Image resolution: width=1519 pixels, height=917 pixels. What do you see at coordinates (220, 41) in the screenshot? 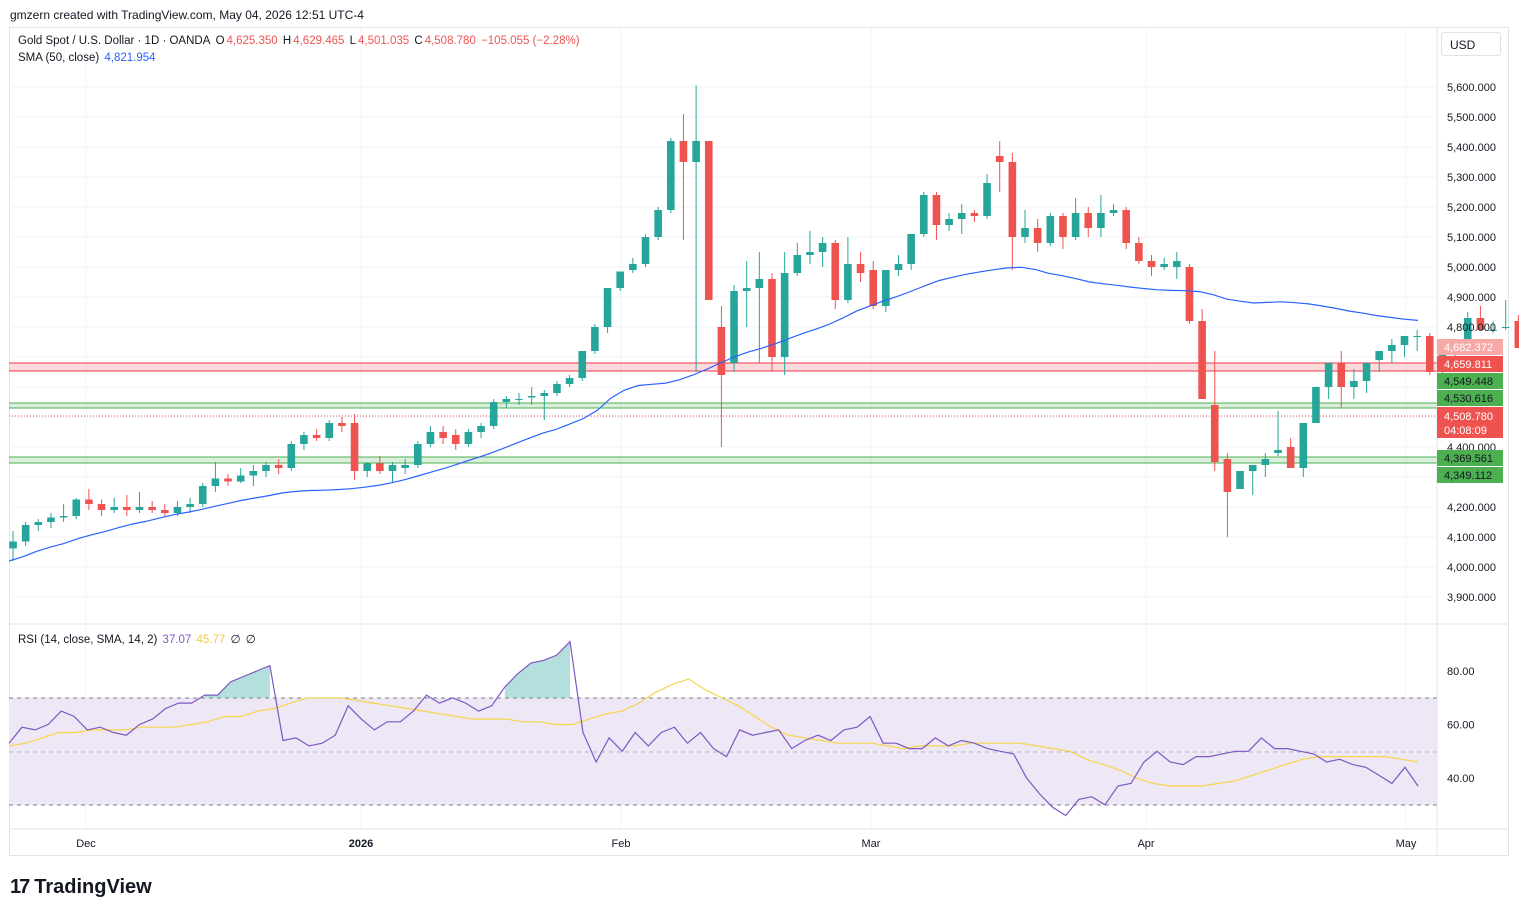
I see `open-label: O` at bounding box center [220, 41].